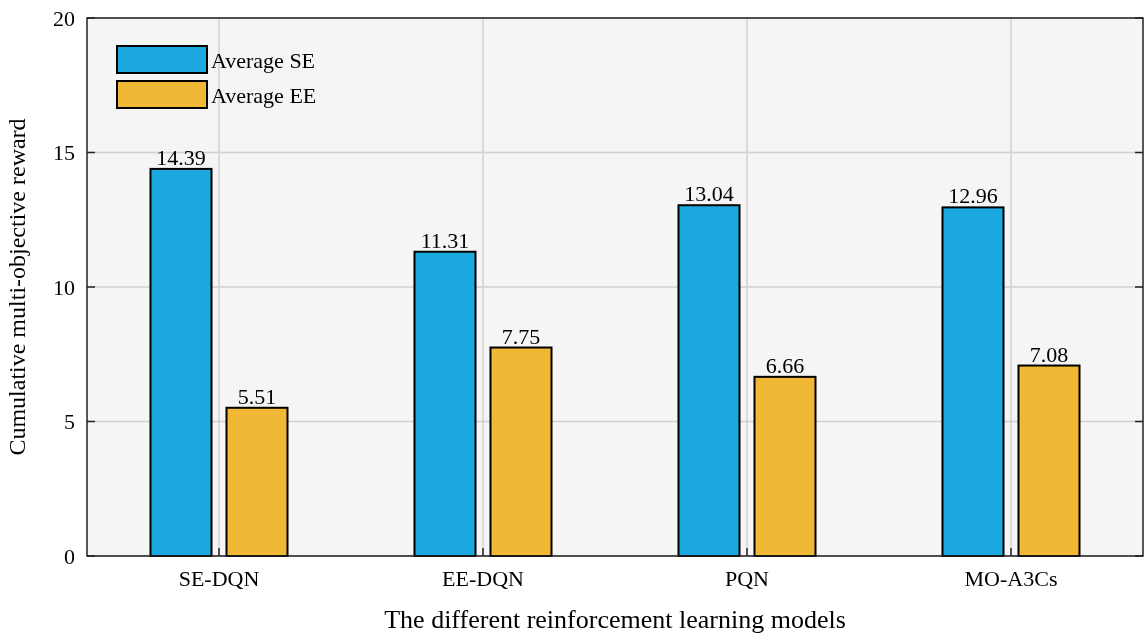  What do you see at coordinates (64, 287) in the screenshot?
I see `y-tick-label: 10` at bounding box center [64, 287].